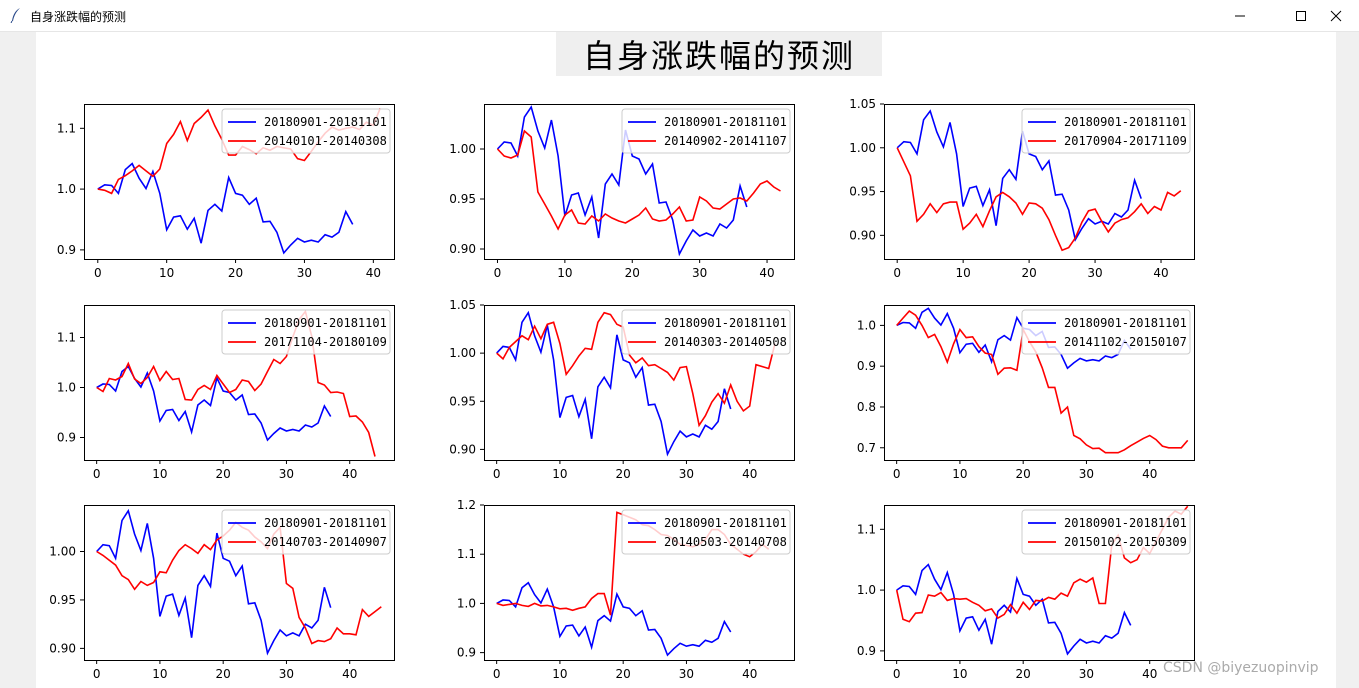 The width and height of the screenshot is (1359, 688). What do you see at coordinates (866, 448) in the screenshot?
I see `y-tick-label: 0.7` at bounding box center [866, 448].